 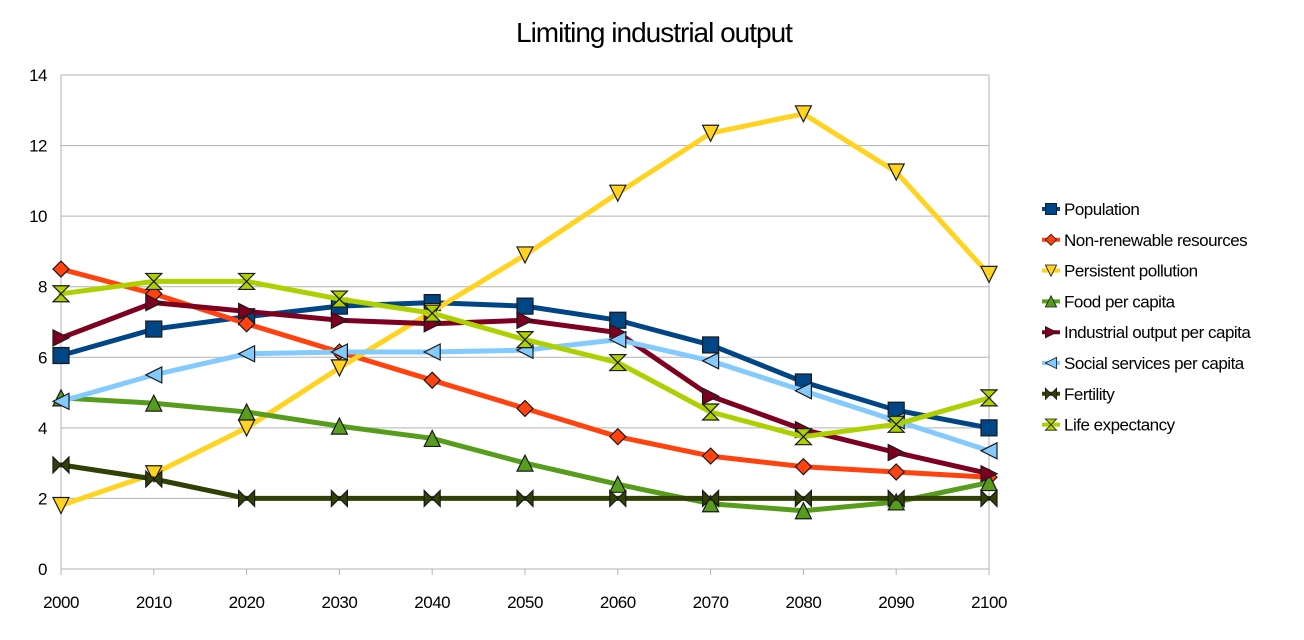 I want to click on x-tick-label: 2030, so click(x=339, y=602).